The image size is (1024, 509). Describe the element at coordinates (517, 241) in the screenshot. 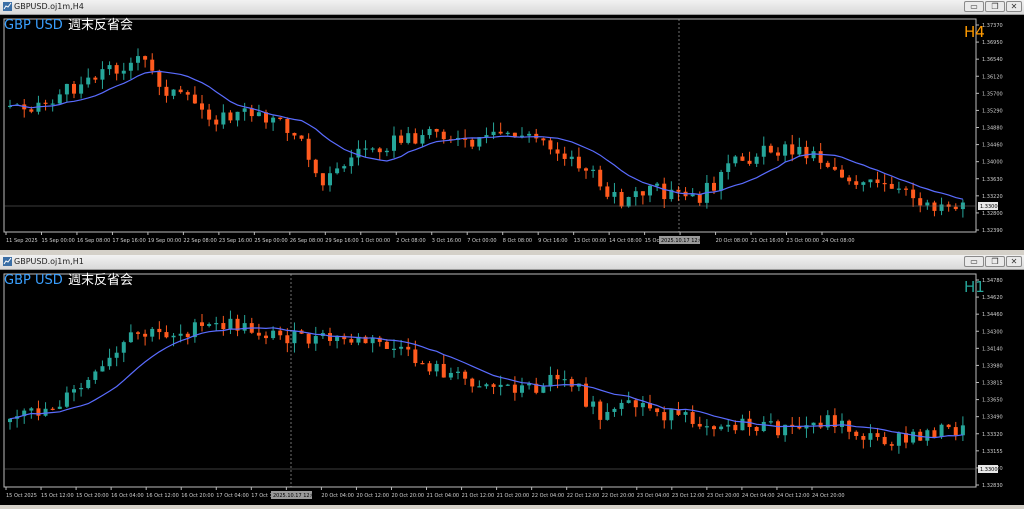

I see `time-axis-label: 8 Oct 08:00` at that location.